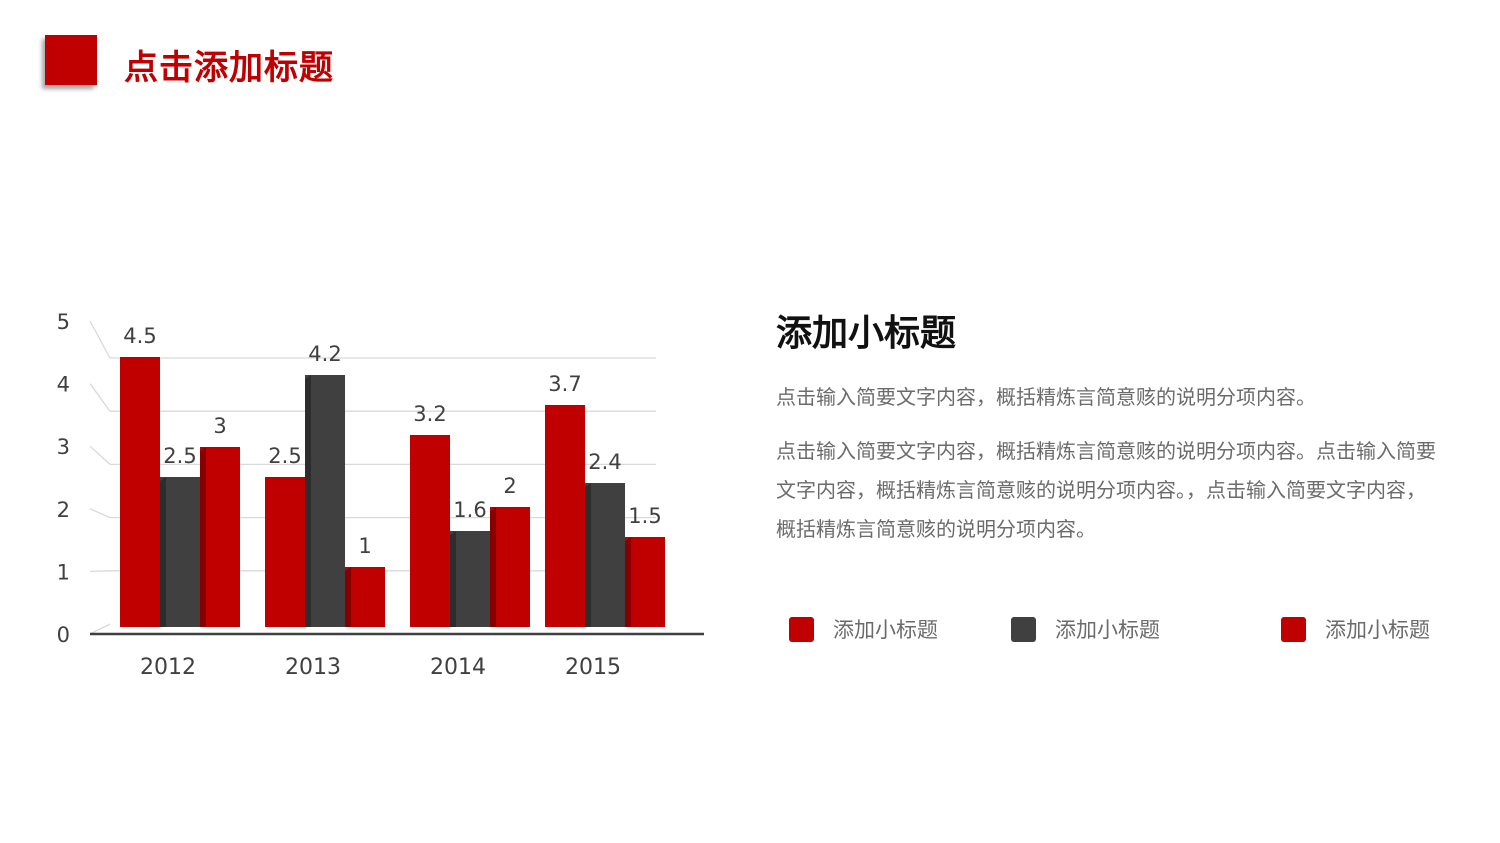  Describe the element at coordinates (866, 333) in the screenshot. I see `section-subtitle: 添加小标题` at that location.